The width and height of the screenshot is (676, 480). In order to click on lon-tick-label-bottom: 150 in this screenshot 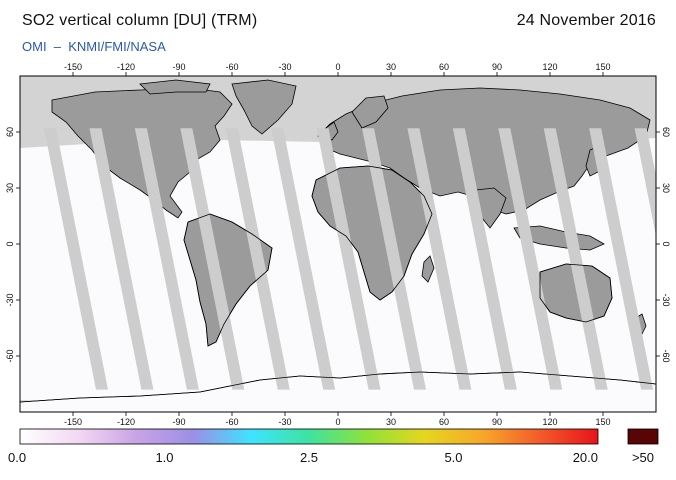, I will do `click(602, 422)`.